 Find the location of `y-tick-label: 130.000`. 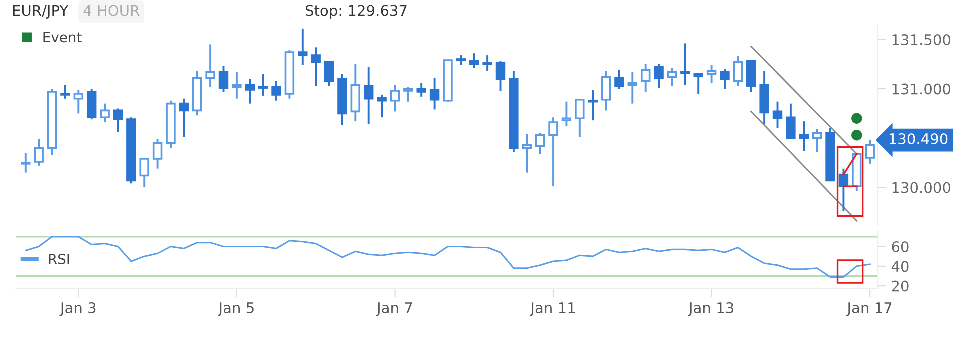

y-tick-label: 130.000 is located at coordinates (921, 188).